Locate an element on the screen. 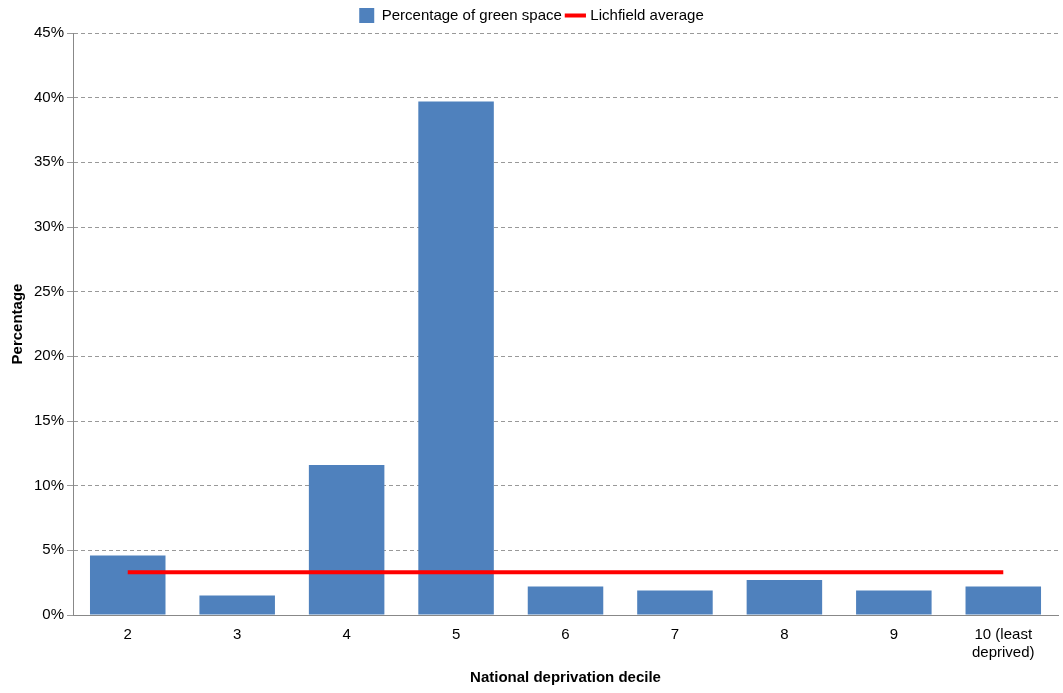  x-tick-label: 3 is located at coordinates (237, 634).